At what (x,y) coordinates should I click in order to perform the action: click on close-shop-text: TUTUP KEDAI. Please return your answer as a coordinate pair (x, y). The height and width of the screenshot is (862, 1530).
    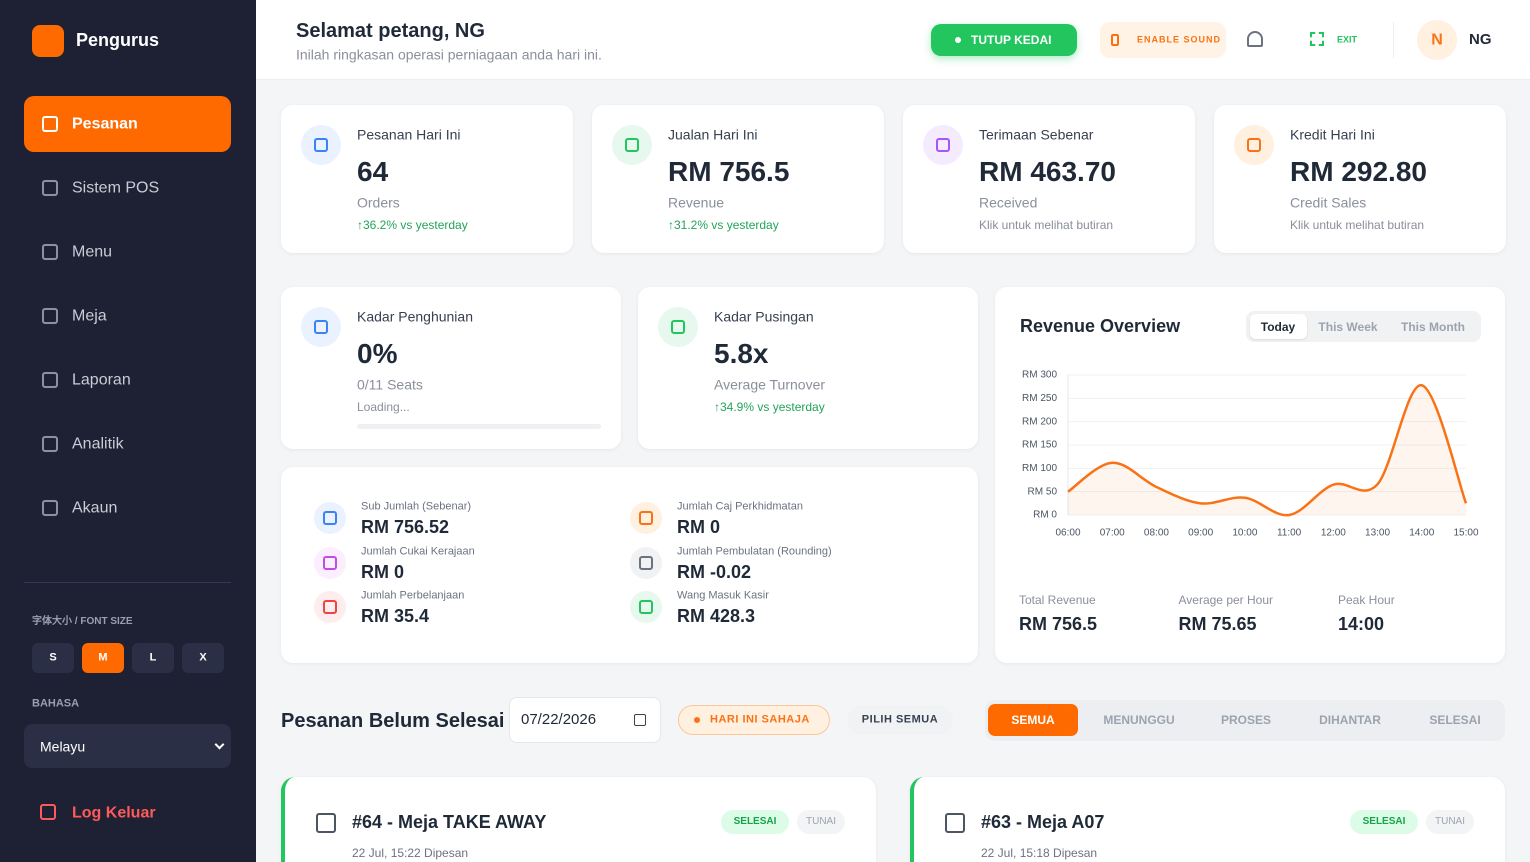
    Looking at the image, I should click on (1011, 39).